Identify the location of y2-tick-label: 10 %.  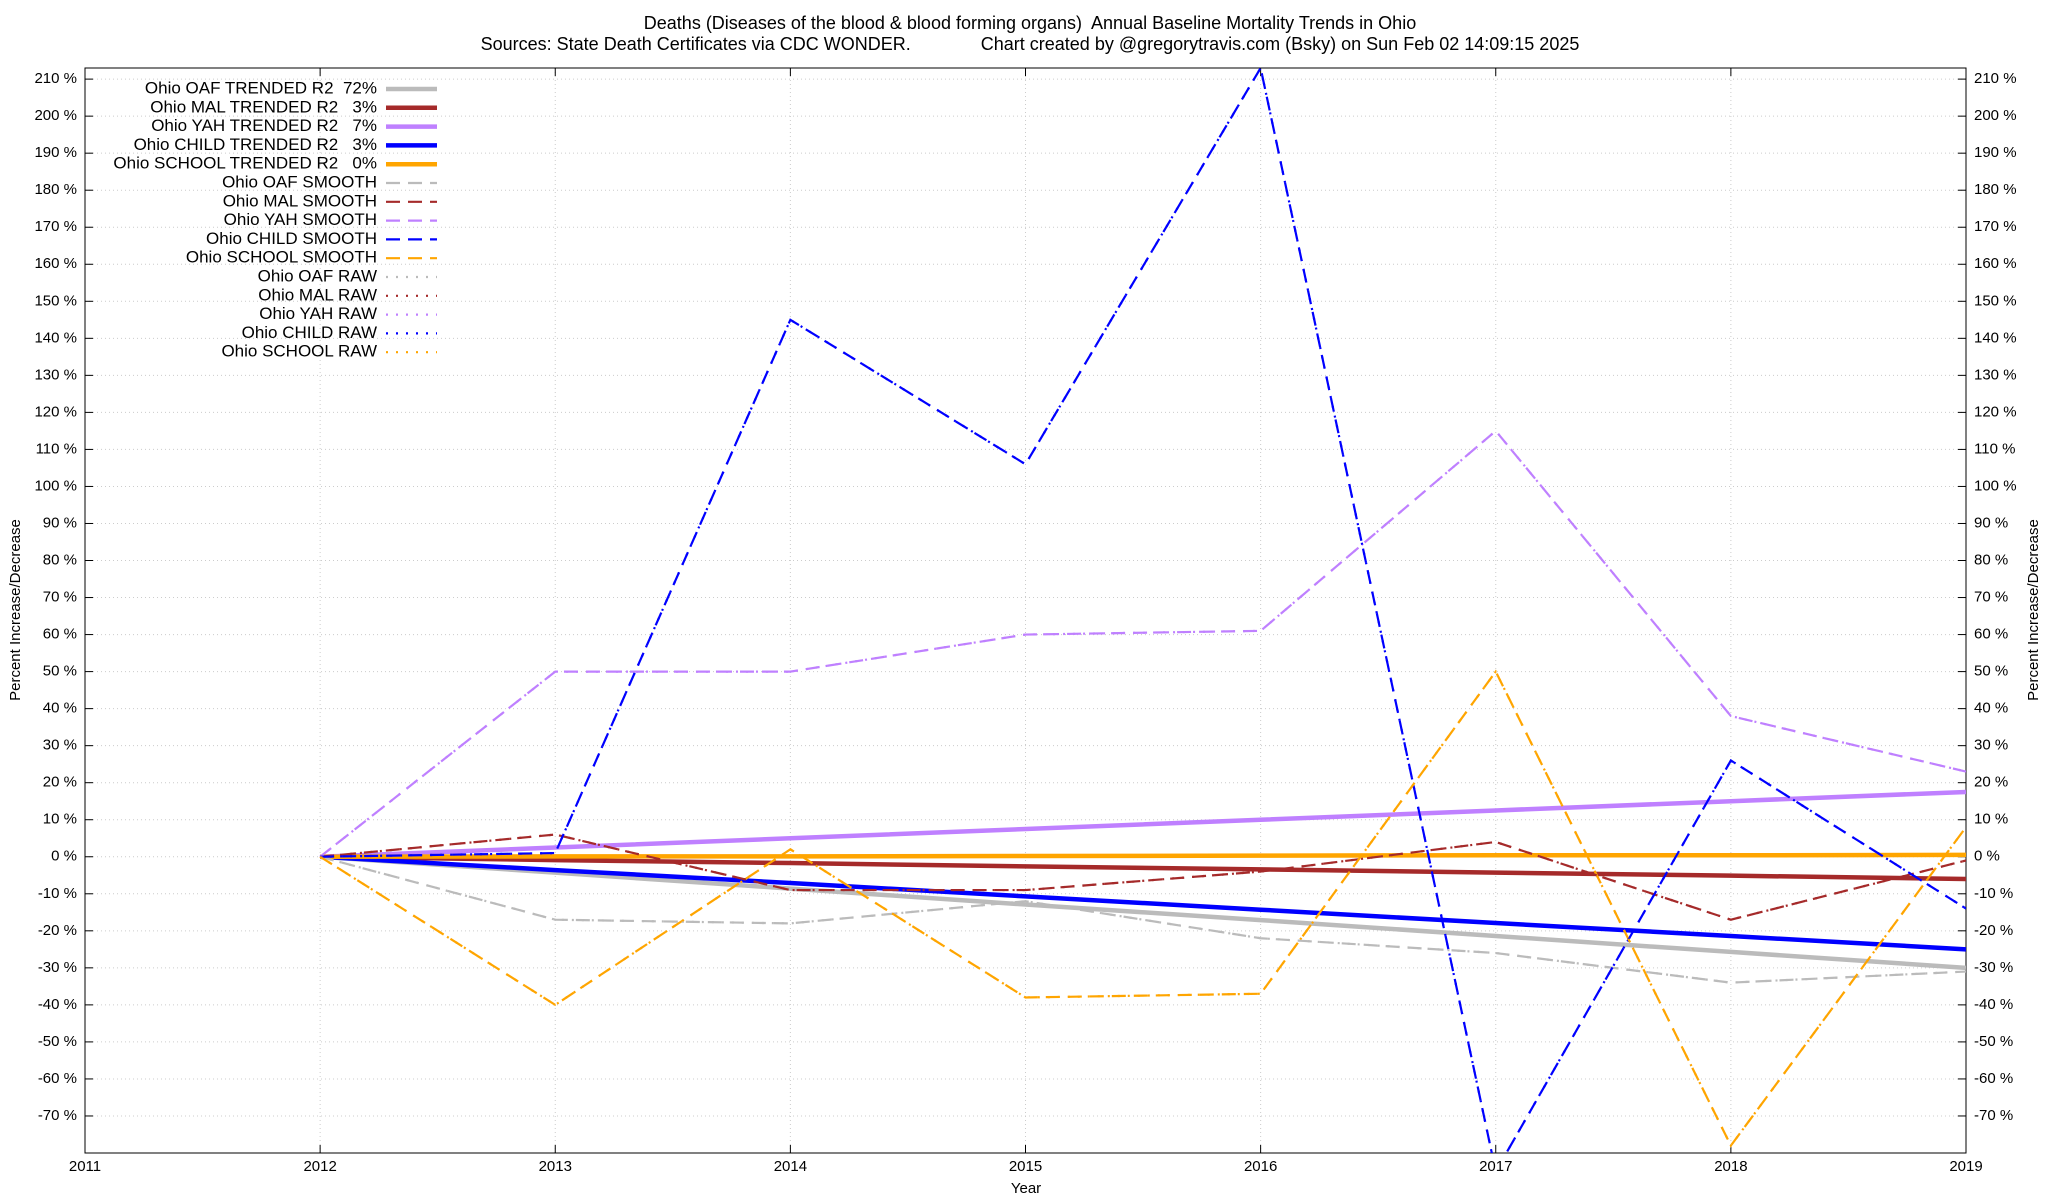
(1991, 819).